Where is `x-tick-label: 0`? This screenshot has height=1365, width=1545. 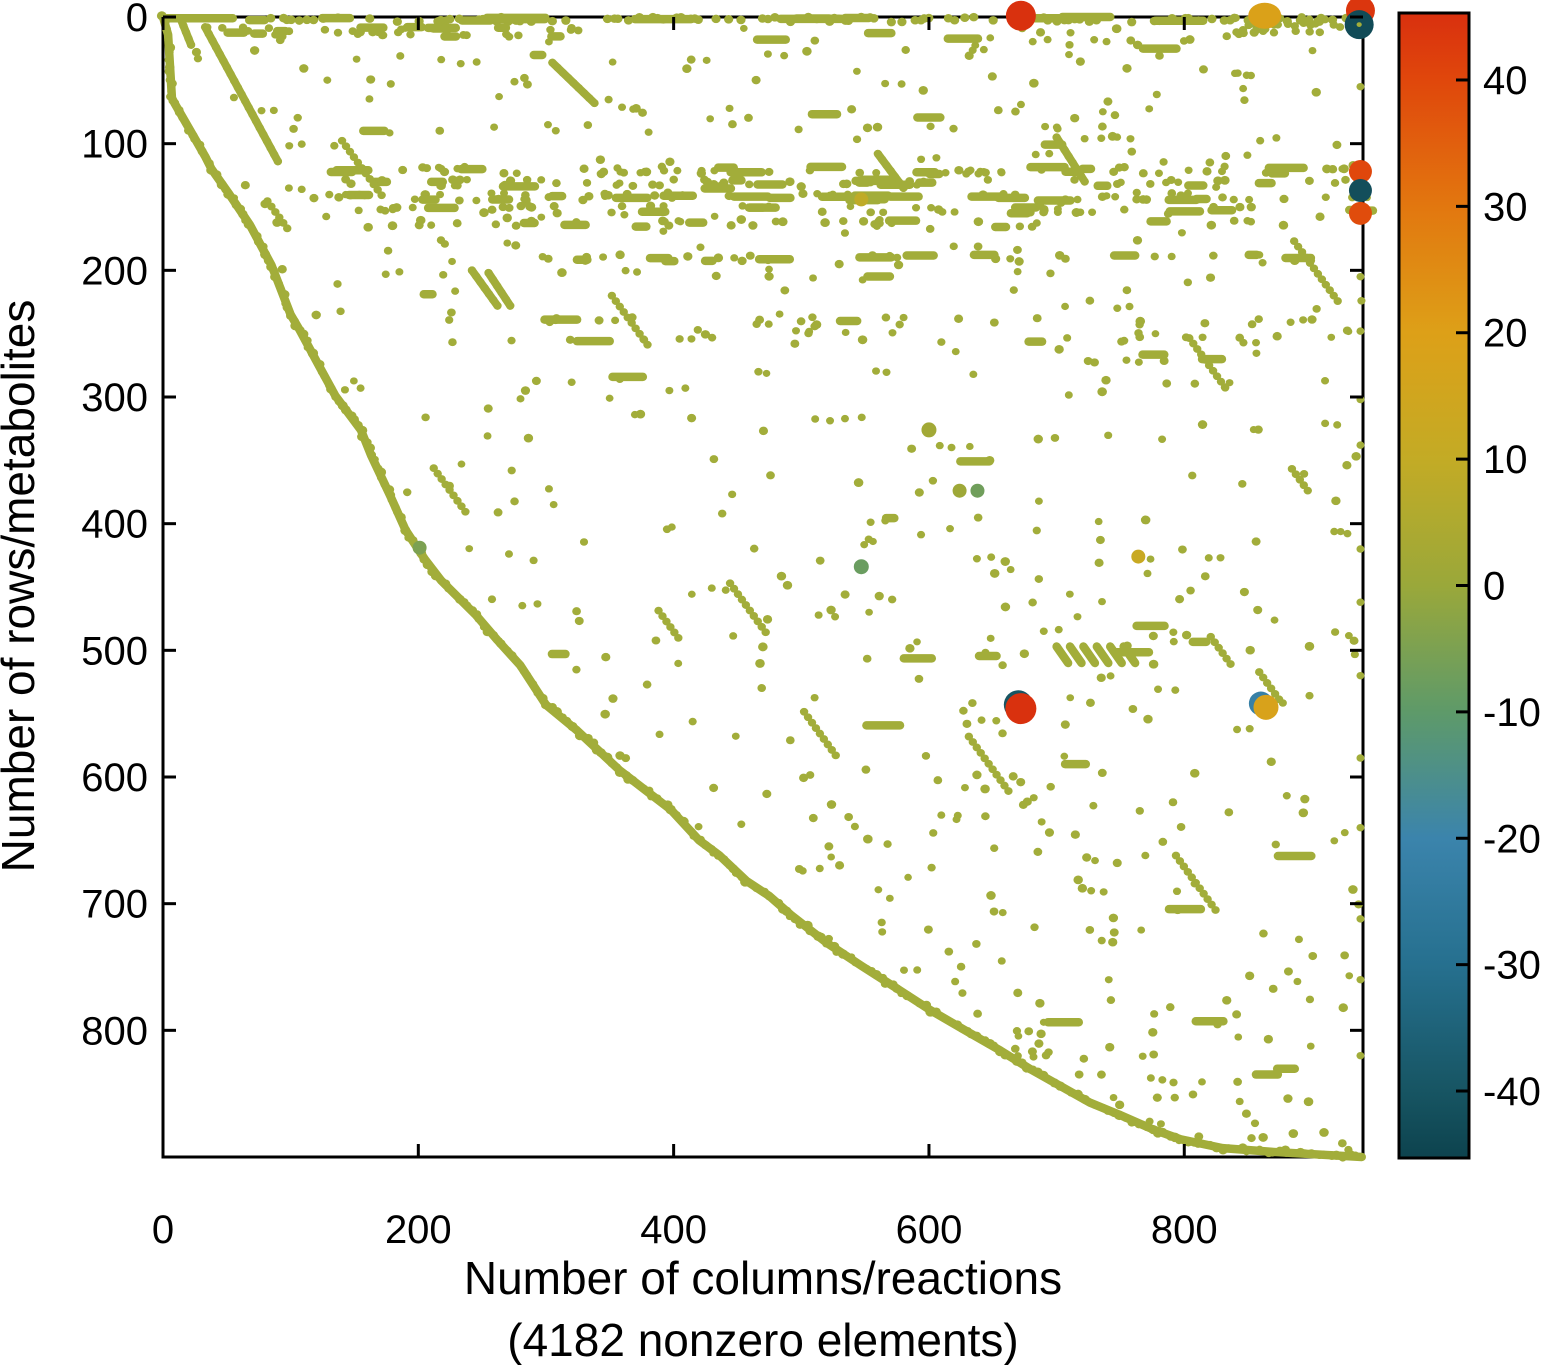
x-tick-label: 0 is located at coordinates (163, 1230).